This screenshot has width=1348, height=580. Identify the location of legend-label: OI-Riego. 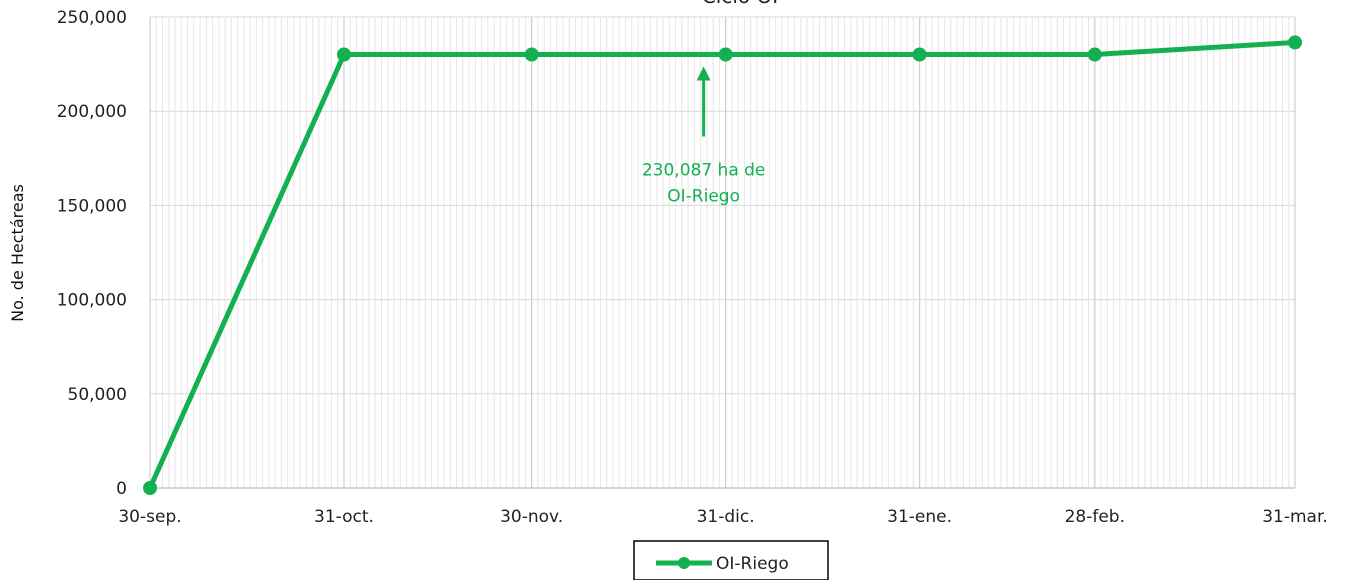
(752, 564).